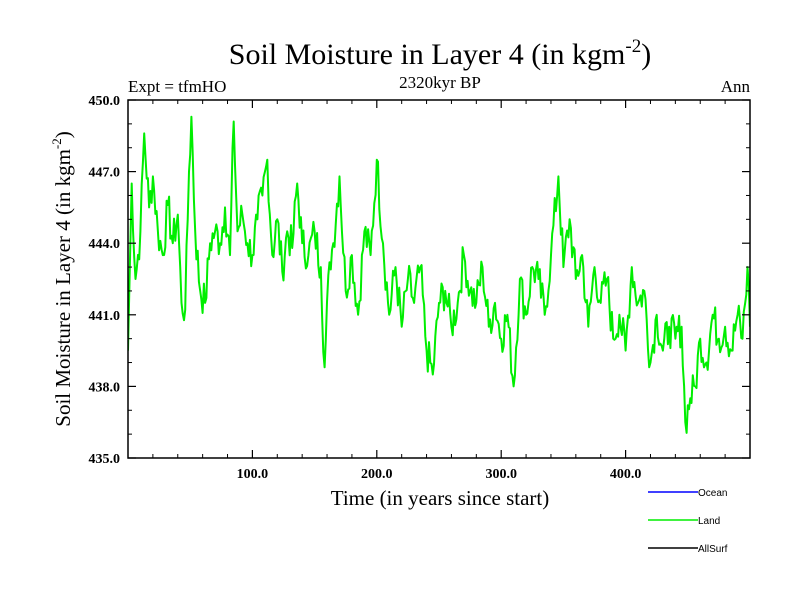 The width and height of the screenshot is (800, 600). I want to click on legend-label-land: Land, so click(709, 521).